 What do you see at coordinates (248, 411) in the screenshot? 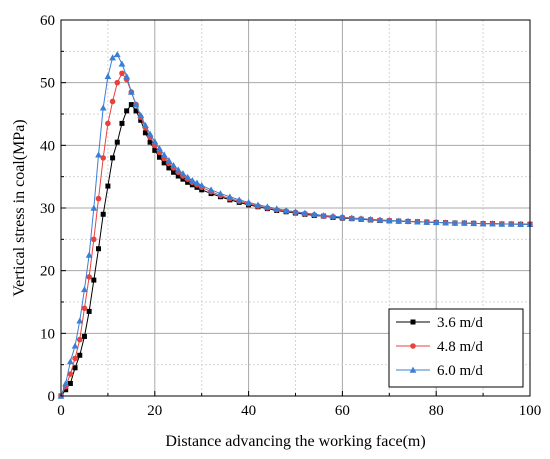
I see `x-tick-label: 40` at bounding box center [248, 411].